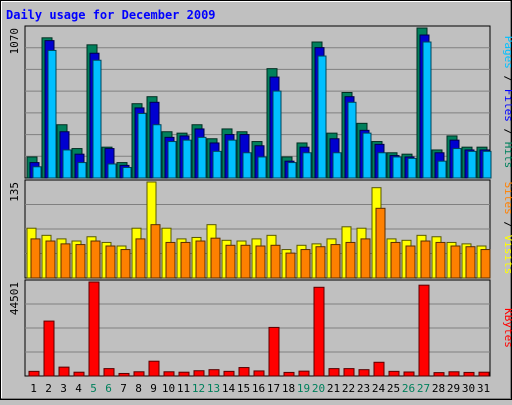 Image resolution: width=512 pixels, height=405 pixels. Describe the element at coordinates (453, 388) in the screenshot. I see `x-tick-label: 29` at that location.